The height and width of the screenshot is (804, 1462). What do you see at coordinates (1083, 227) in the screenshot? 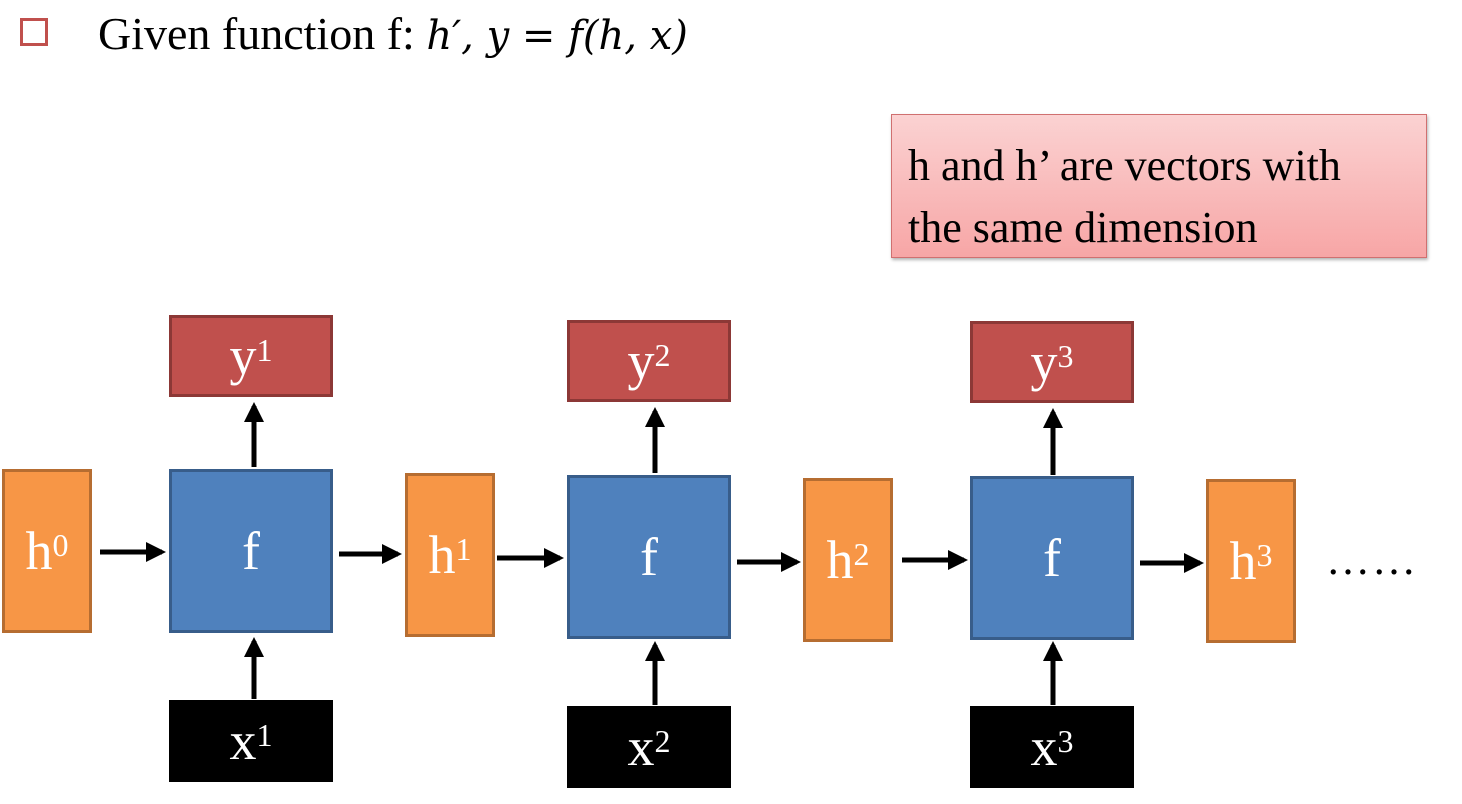
I see `note-line-2: the same dimension` at bounding box center [1083, 227].